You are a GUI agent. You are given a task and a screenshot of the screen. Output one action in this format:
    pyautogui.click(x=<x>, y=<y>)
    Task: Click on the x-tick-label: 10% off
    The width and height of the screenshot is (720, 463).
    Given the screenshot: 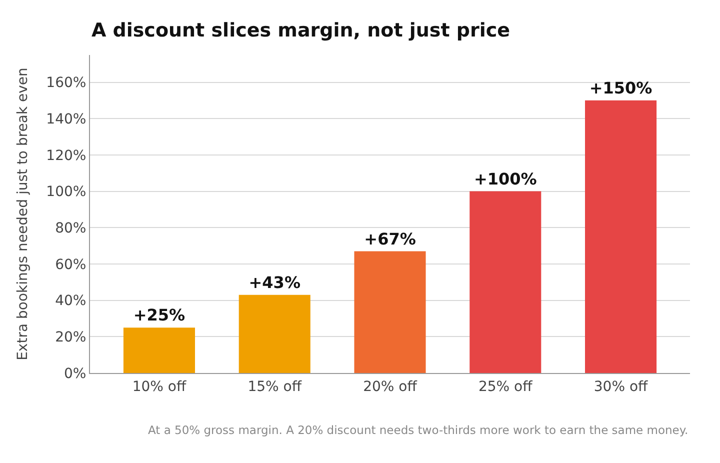 What is the action you would take?
    pyautogui.click(x=159, y=386)
    